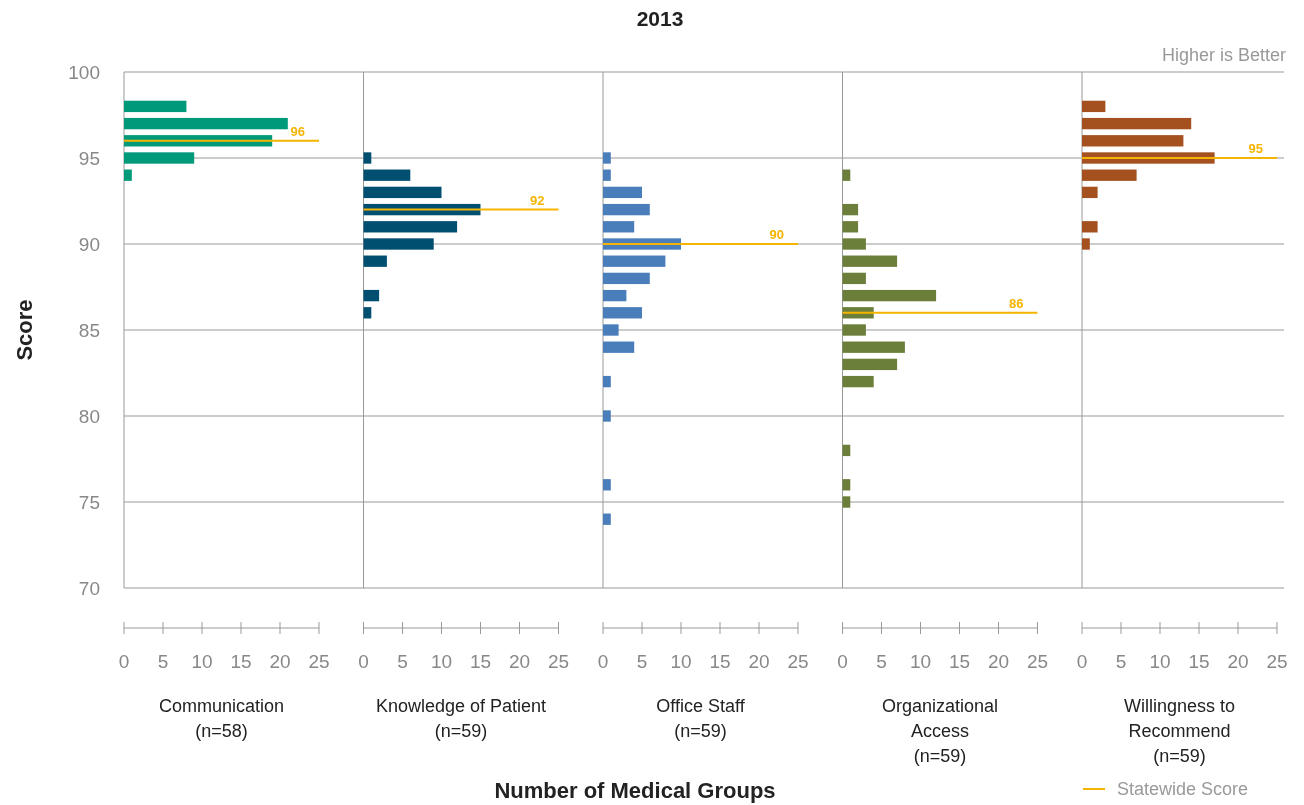 This screenshot has height=805, width=1304. Describe the element at coordinates (89, 588) in the screenshot. I see `y-tick-label: 70` at that location.